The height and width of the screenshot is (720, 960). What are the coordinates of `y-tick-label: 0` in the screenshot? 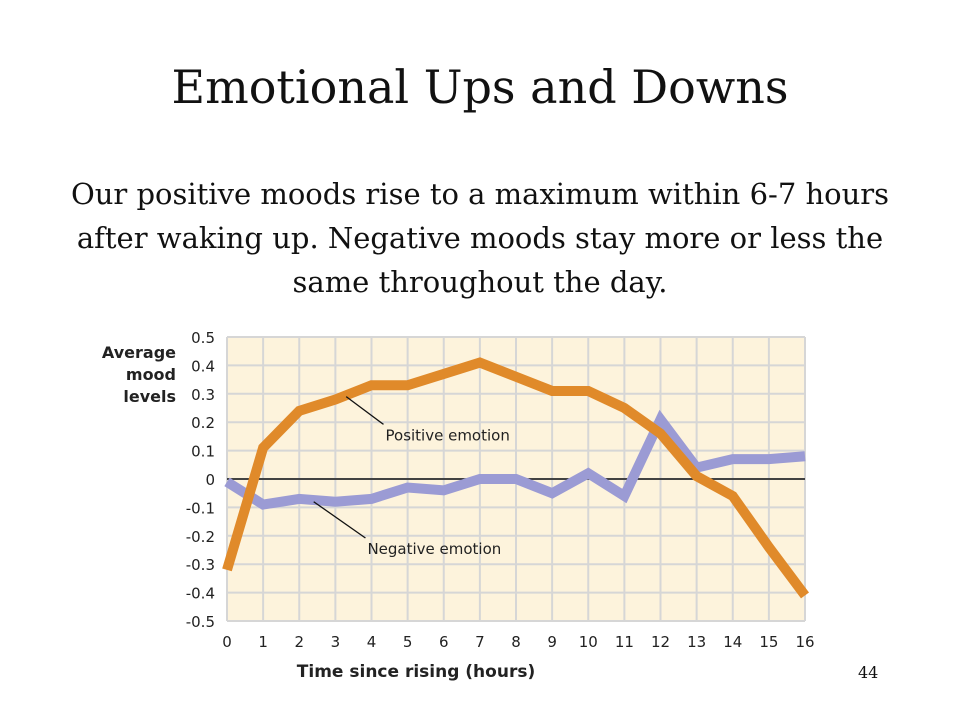 It's located at (210, 480).